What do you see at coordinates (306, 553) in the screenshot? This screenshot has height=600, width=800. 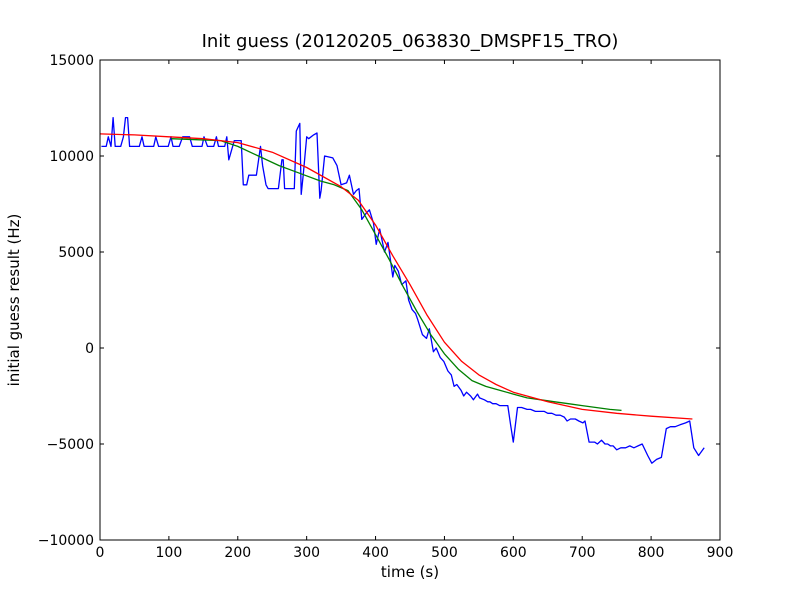 I see `x-tick-label: 300` at bounding box center [306, 553].